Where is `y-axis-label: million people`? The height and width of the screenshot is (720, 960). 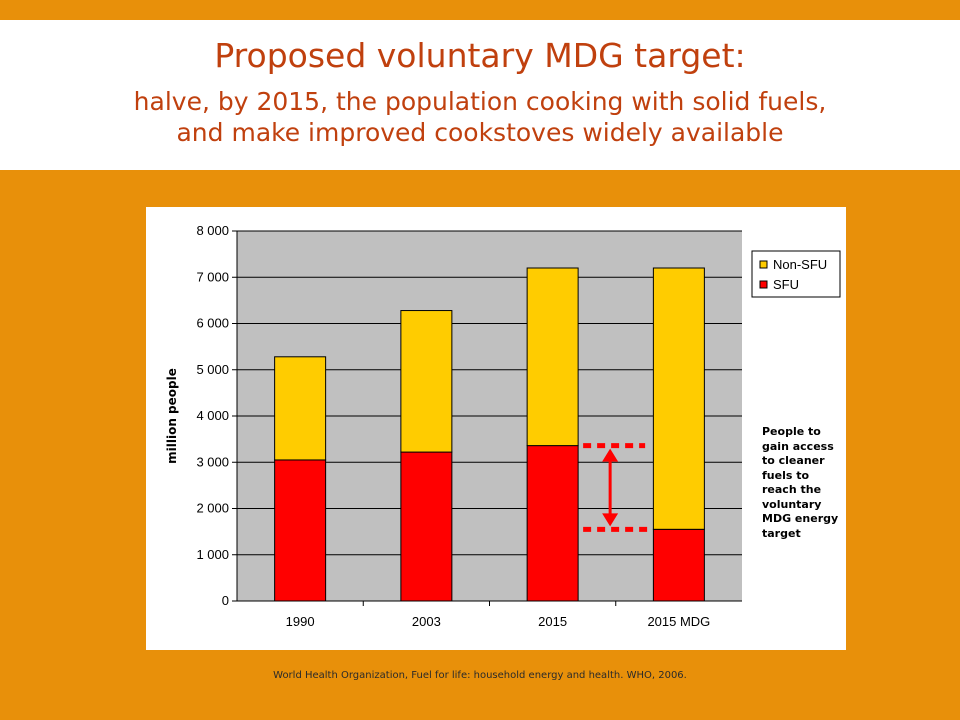 y-axis-label: million people is located at coordinates (172, 416).